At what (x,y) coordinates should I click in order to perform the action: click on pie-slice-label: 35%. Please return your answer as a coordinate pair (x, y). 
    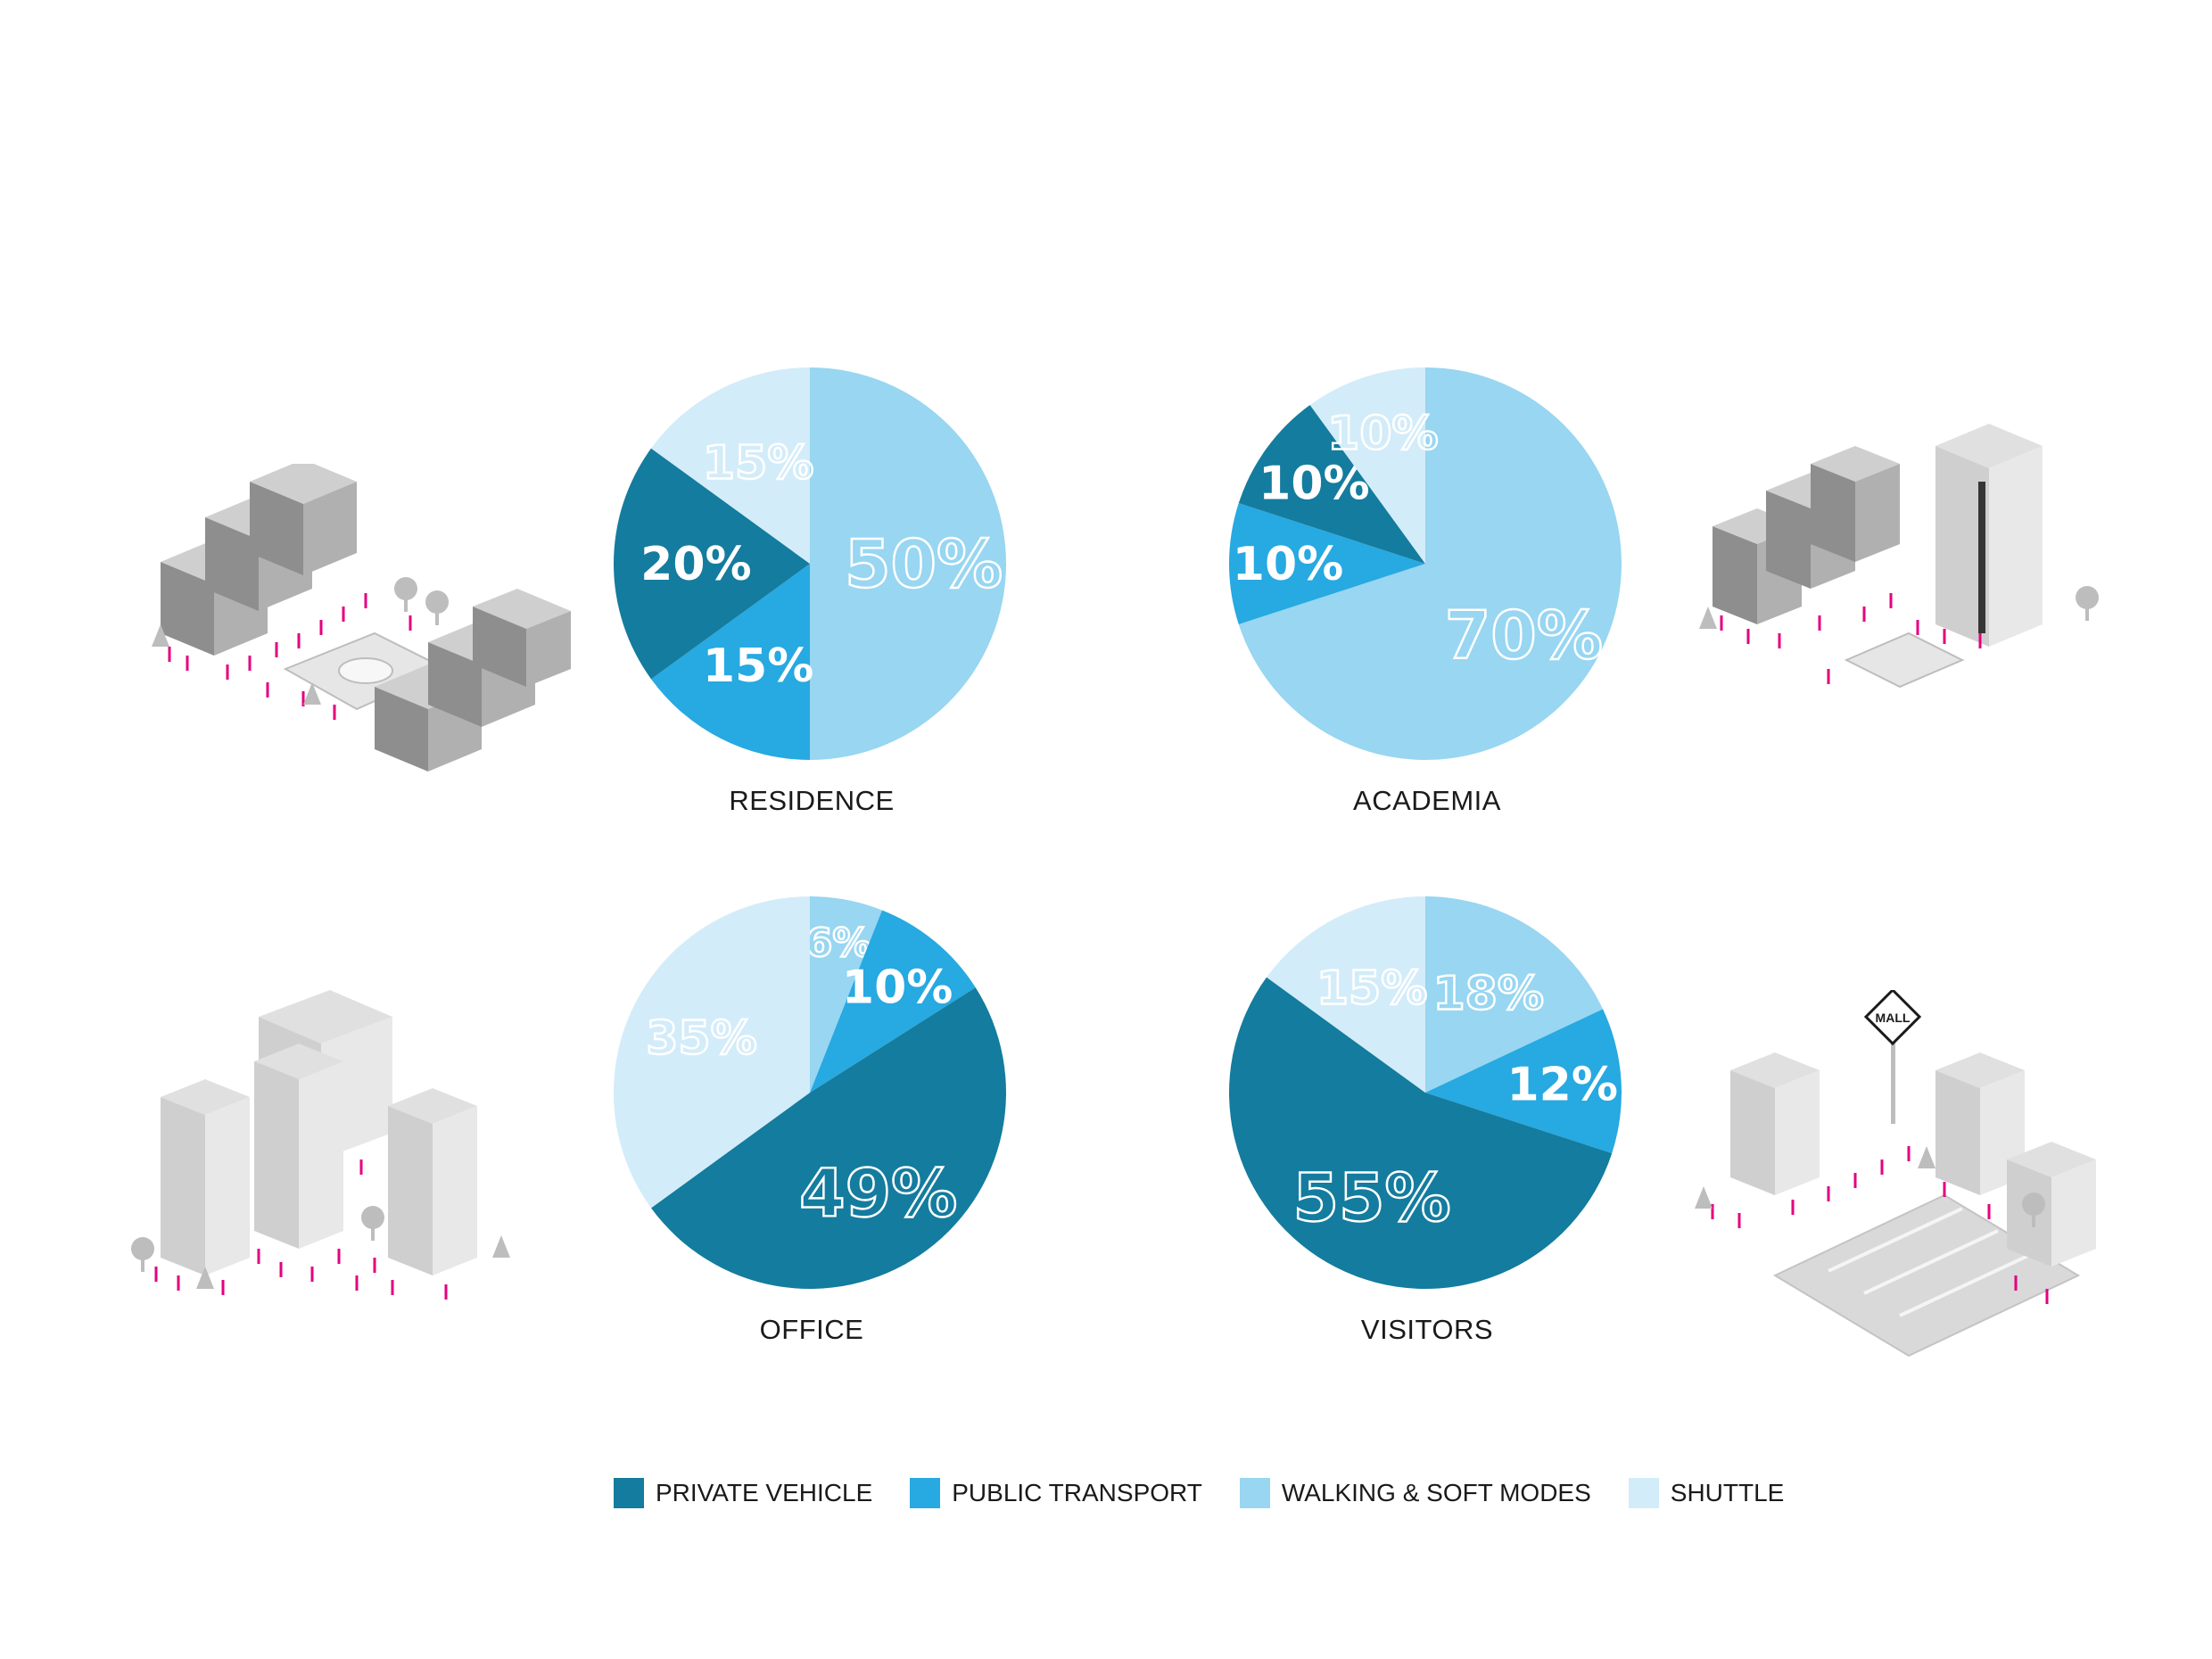
    Looking at the image, I should click on (701, 1038).